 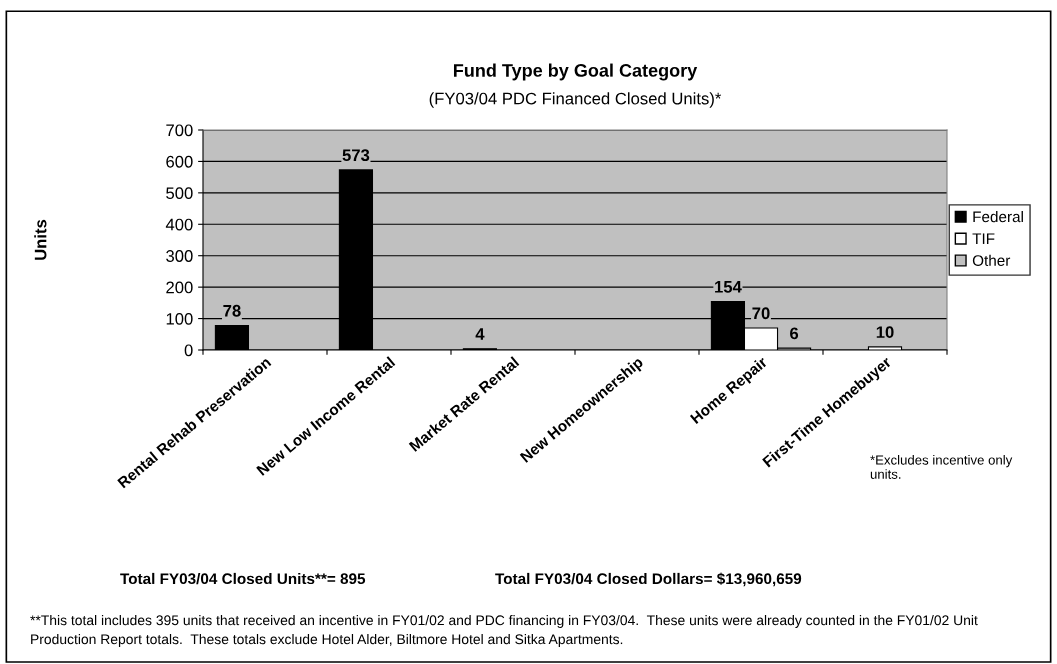 What do you see at coordinates (761, 313) in the screenshot?
I see `data-label: 70` at bounding box center [761, 313].